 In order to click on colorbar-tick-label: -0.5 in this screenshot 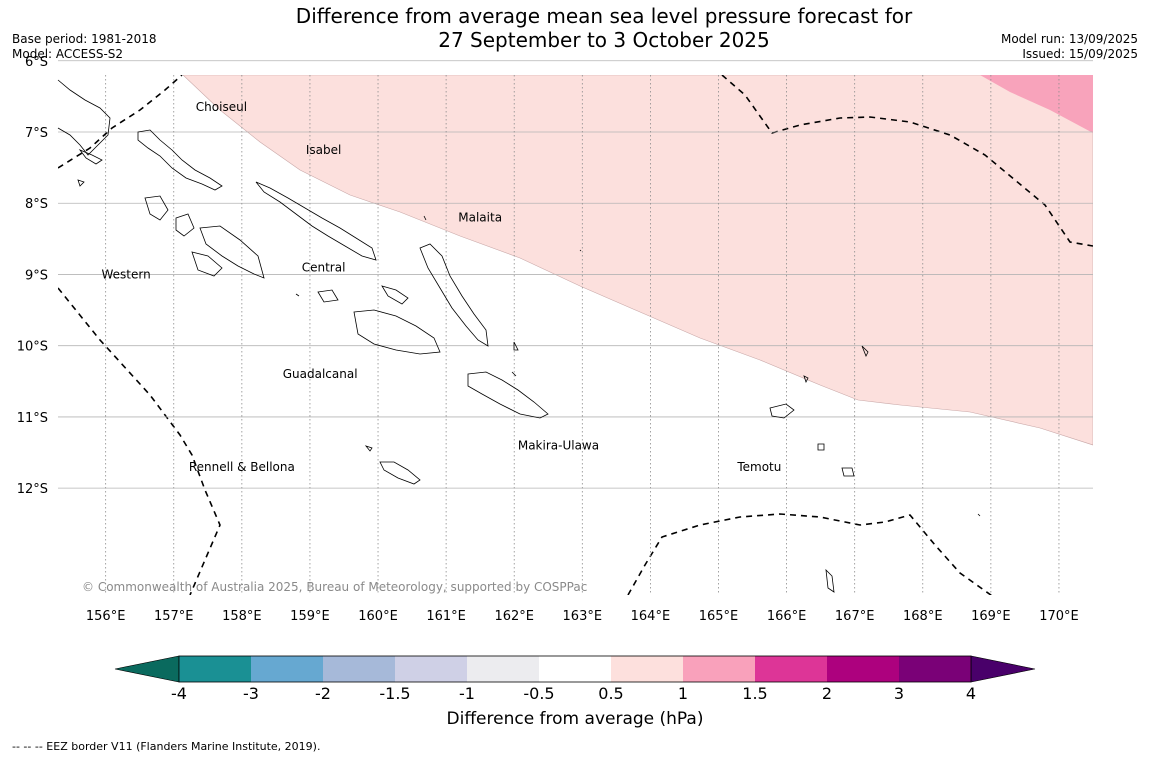, I will do `click(539, 693)`.